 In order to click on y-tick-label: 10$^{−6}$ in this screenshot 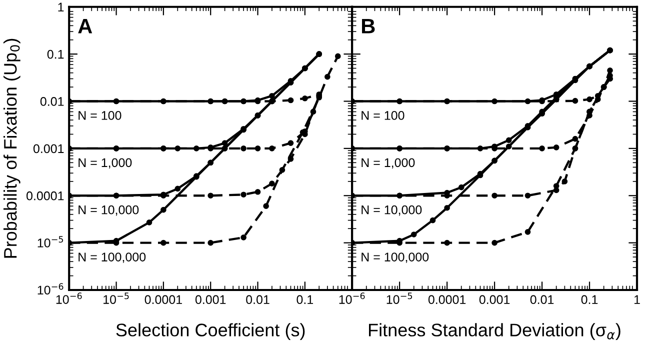, I will do `click(51, 289)`.